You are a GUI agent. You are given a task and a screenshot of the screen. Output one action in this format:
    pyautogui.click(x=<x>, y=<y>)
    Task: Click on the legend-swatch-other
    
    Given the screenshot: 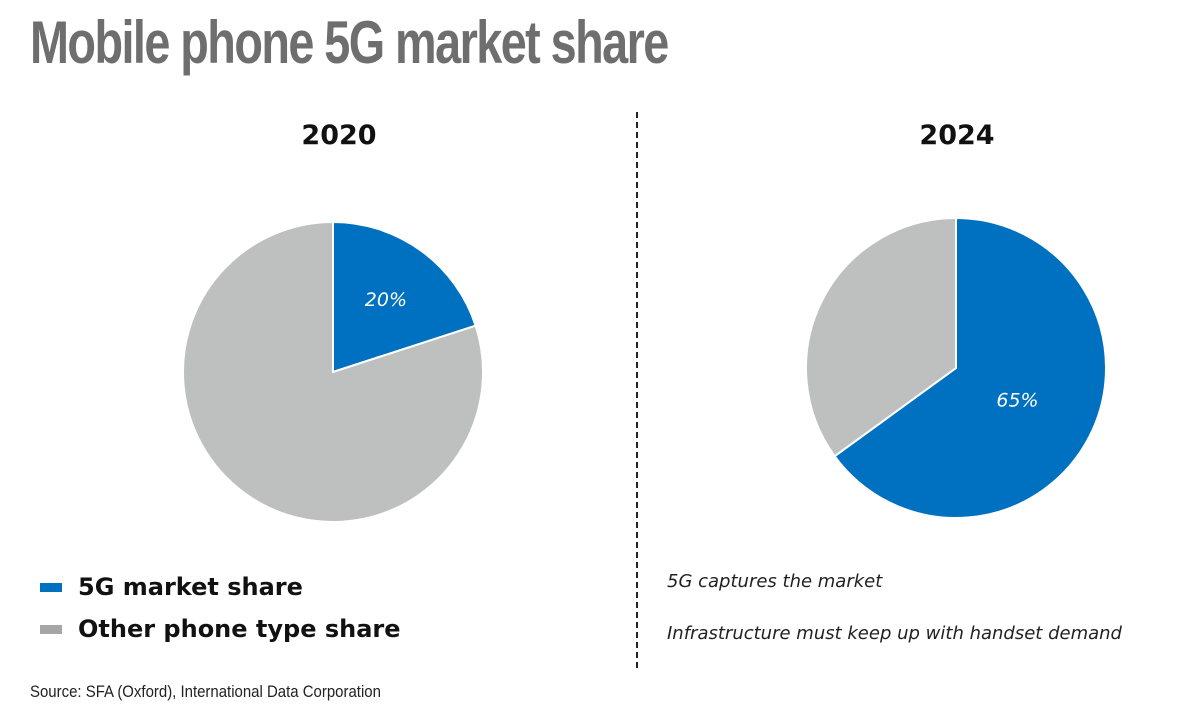 What is the action you would take?
    pyautogui.click(x=51, y=629)
    